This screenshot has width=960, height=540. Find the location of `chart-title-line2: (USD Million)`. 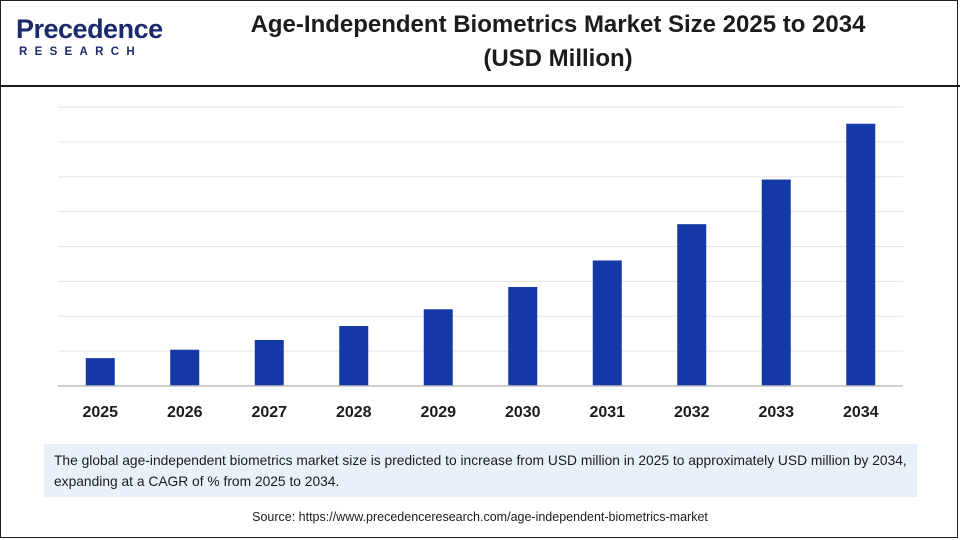

chart-title-line2: (USD Million) is located at coordinates (558, 58).